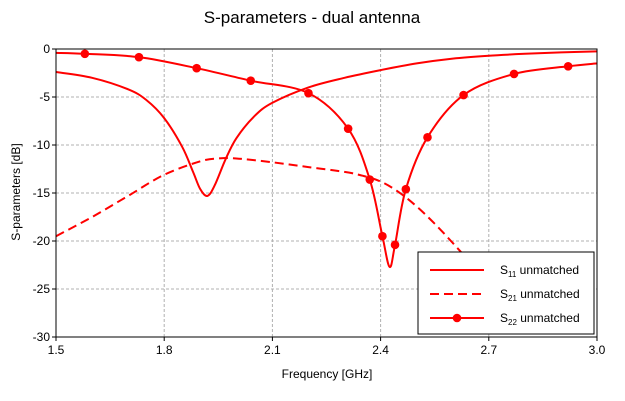 This screenshot has width=625, height=401. I want to click on y-tick-label: 0, so click(46, 49).